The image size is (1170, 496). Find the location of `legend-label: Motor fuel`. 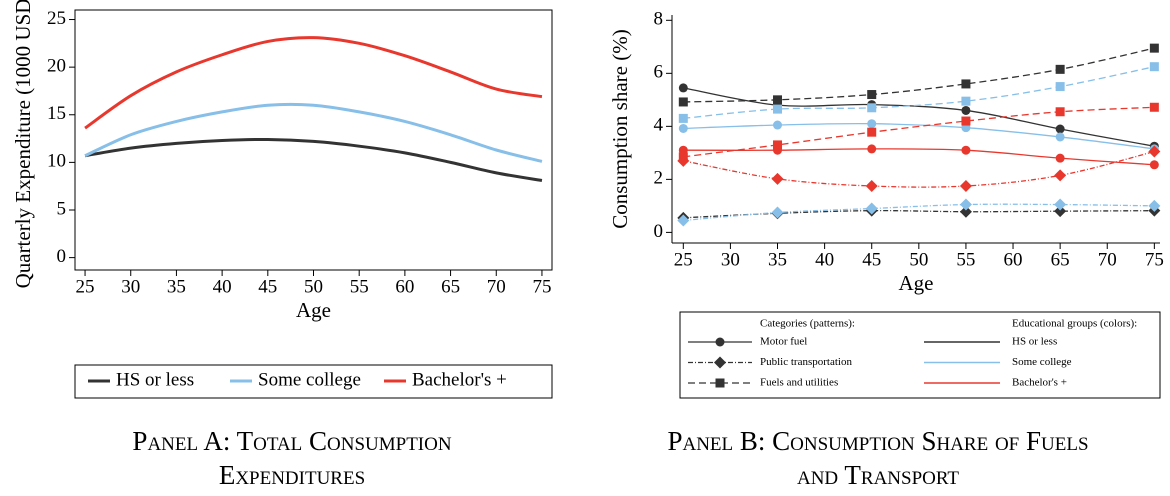

legend-label: Motor fuel is located at coordinates (783, 342).